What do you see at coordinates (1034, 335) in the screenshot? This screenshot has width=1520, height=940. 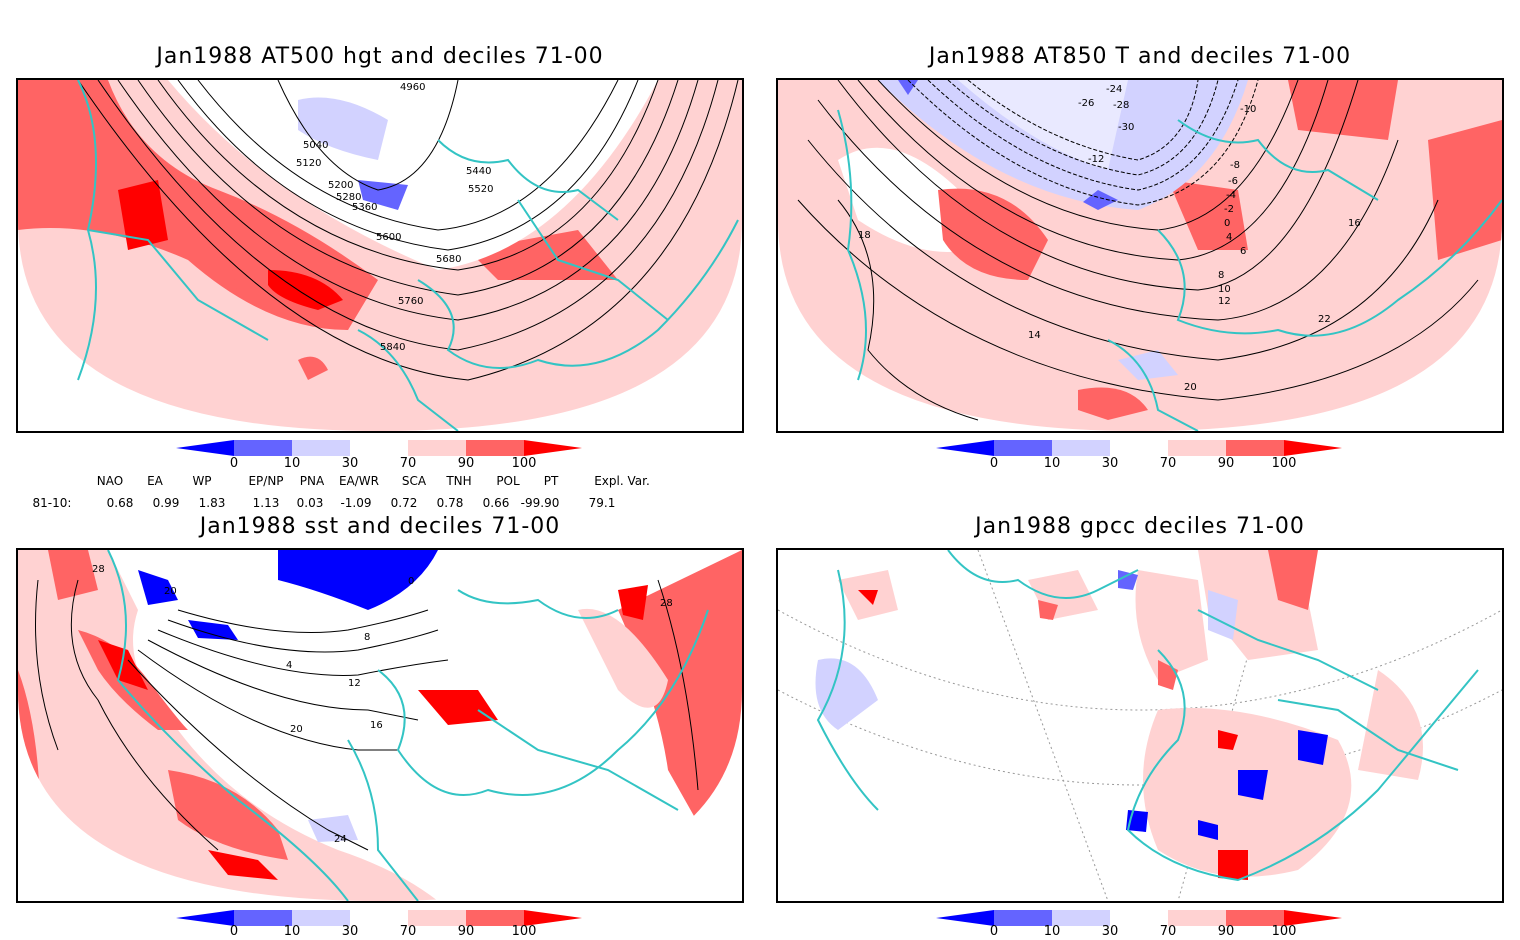 I see `svg-text: 14` at bounding box center [1034, 335].